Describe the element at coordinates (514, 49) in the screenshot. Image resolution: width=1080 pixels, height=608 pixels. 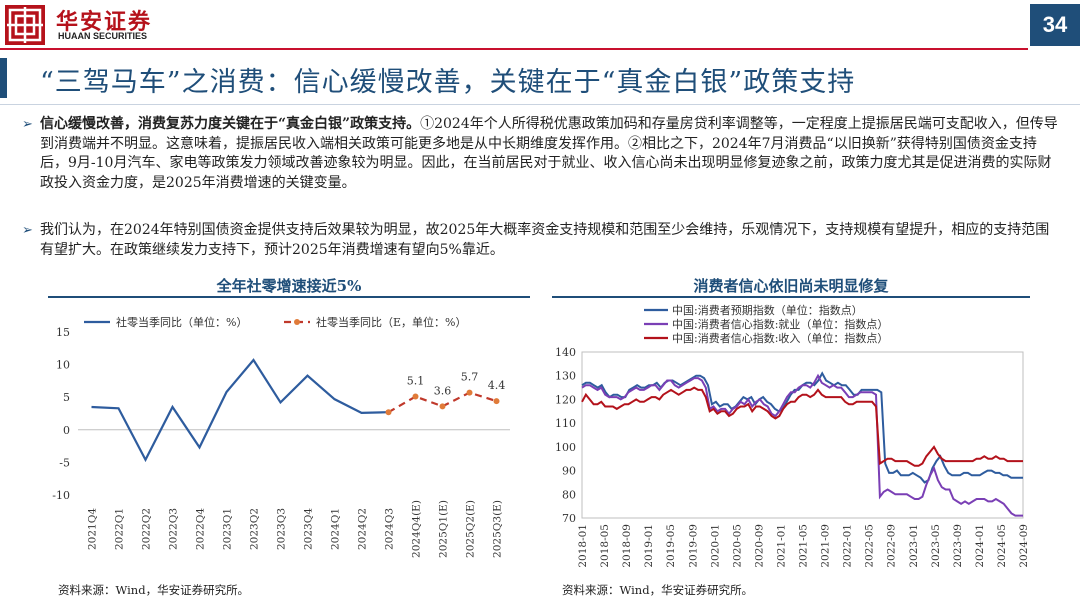
I see `header-divider` at that location.